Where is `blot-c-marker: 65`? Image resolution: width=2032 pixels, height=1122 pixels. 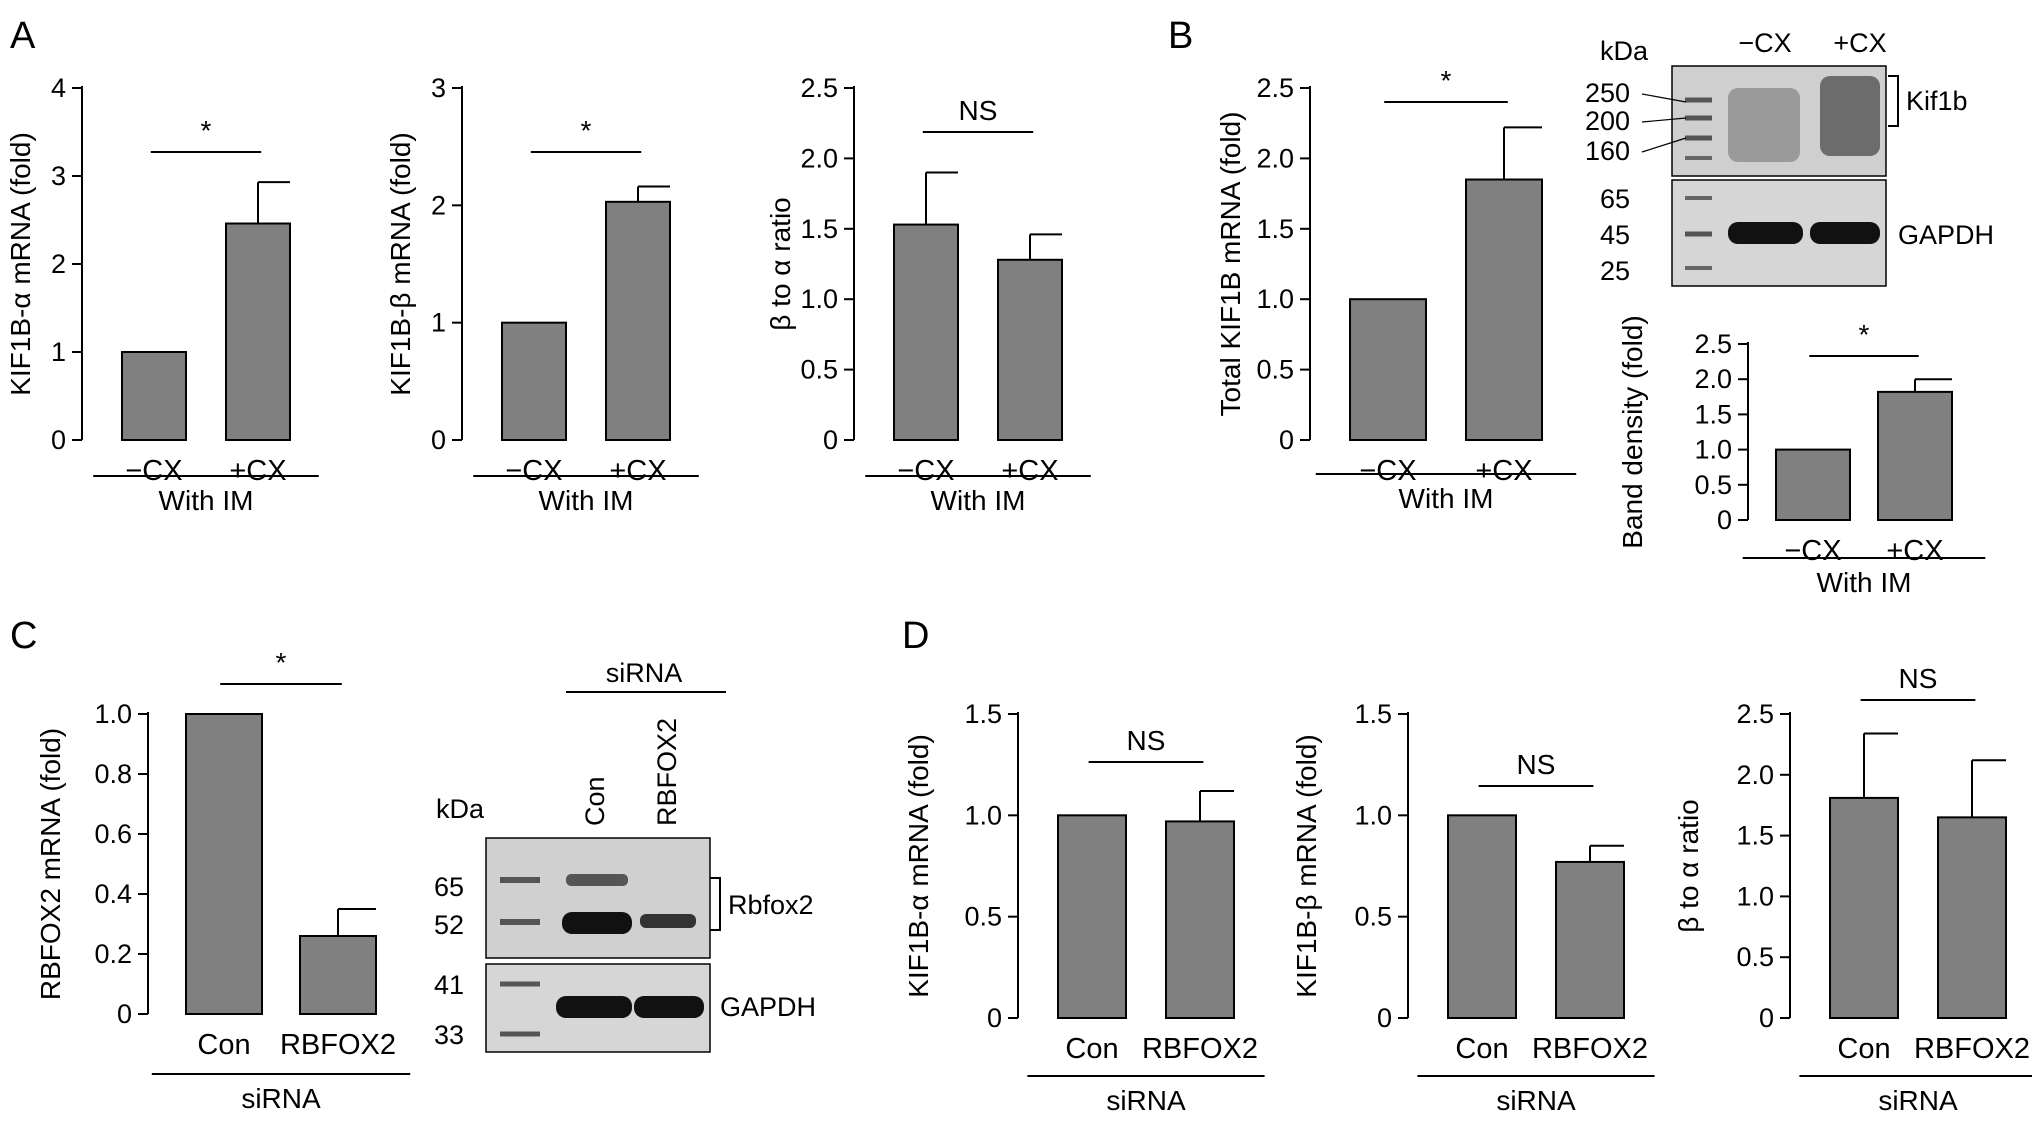 blot-c-marker: 65 is located at coordinates (449, 887).